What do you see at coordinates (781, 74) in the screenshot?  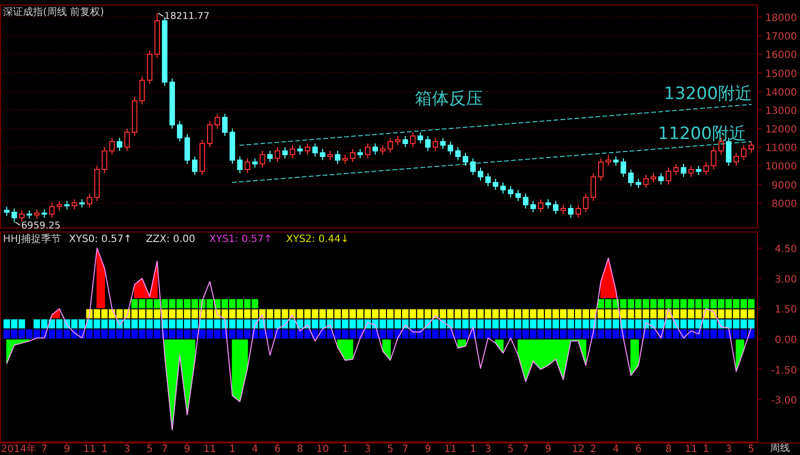 I see `y-tick-label: 15000` at bounding box center [781, 74].